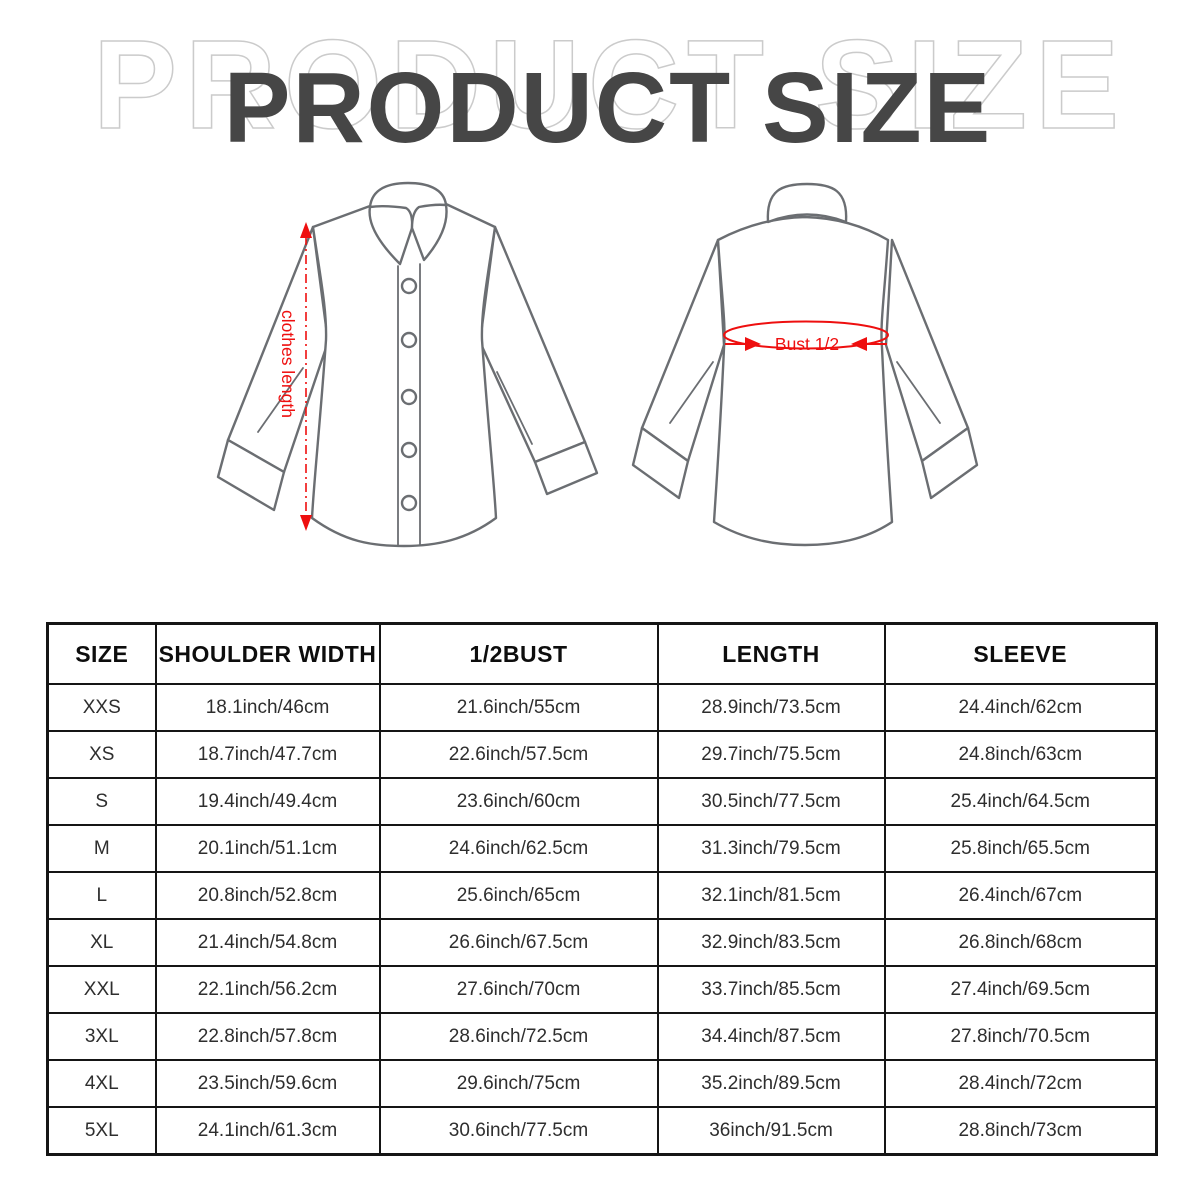 The image size is (1200, 1200). Describe the element at coordinates (518, 848) in the screenshot. I see `bust-cell: 24.6inch/62.5cm` at that location.